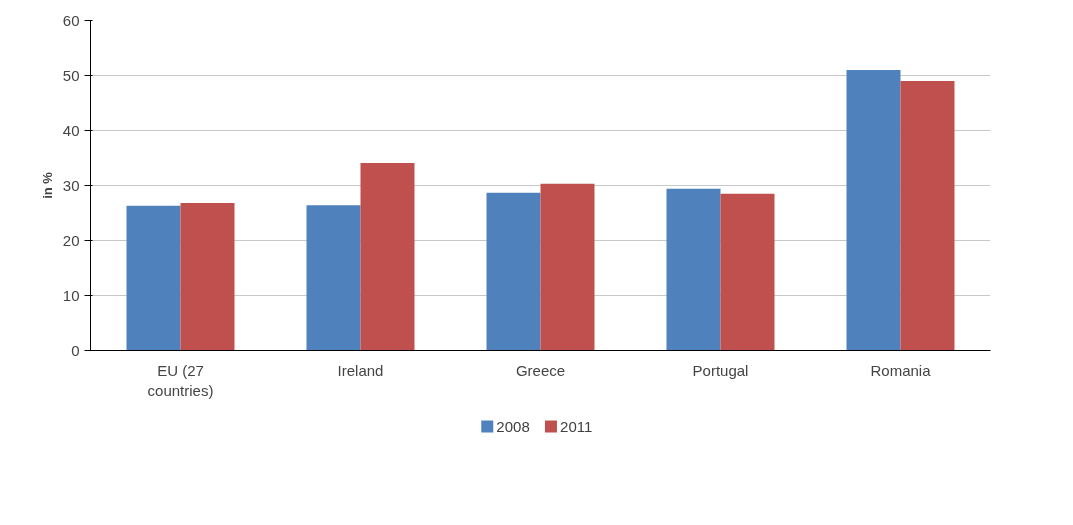 The height and width of the screenshot is (525, 1073). I want to click on y-tick-label: 10, so click(71, 295).